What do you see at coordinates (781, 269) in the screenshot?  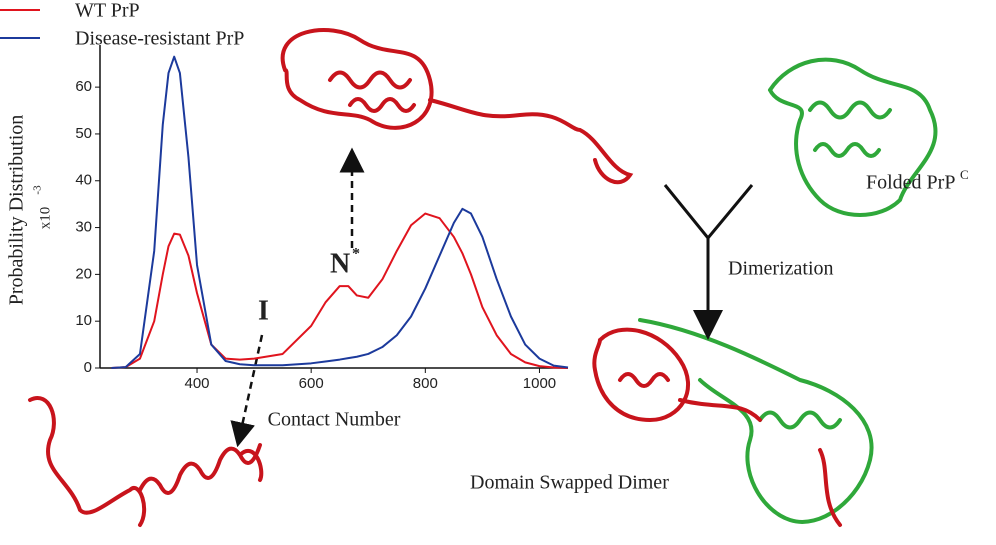 I see `label-dimerization: Dimerization` at bounding box center [781, 269].